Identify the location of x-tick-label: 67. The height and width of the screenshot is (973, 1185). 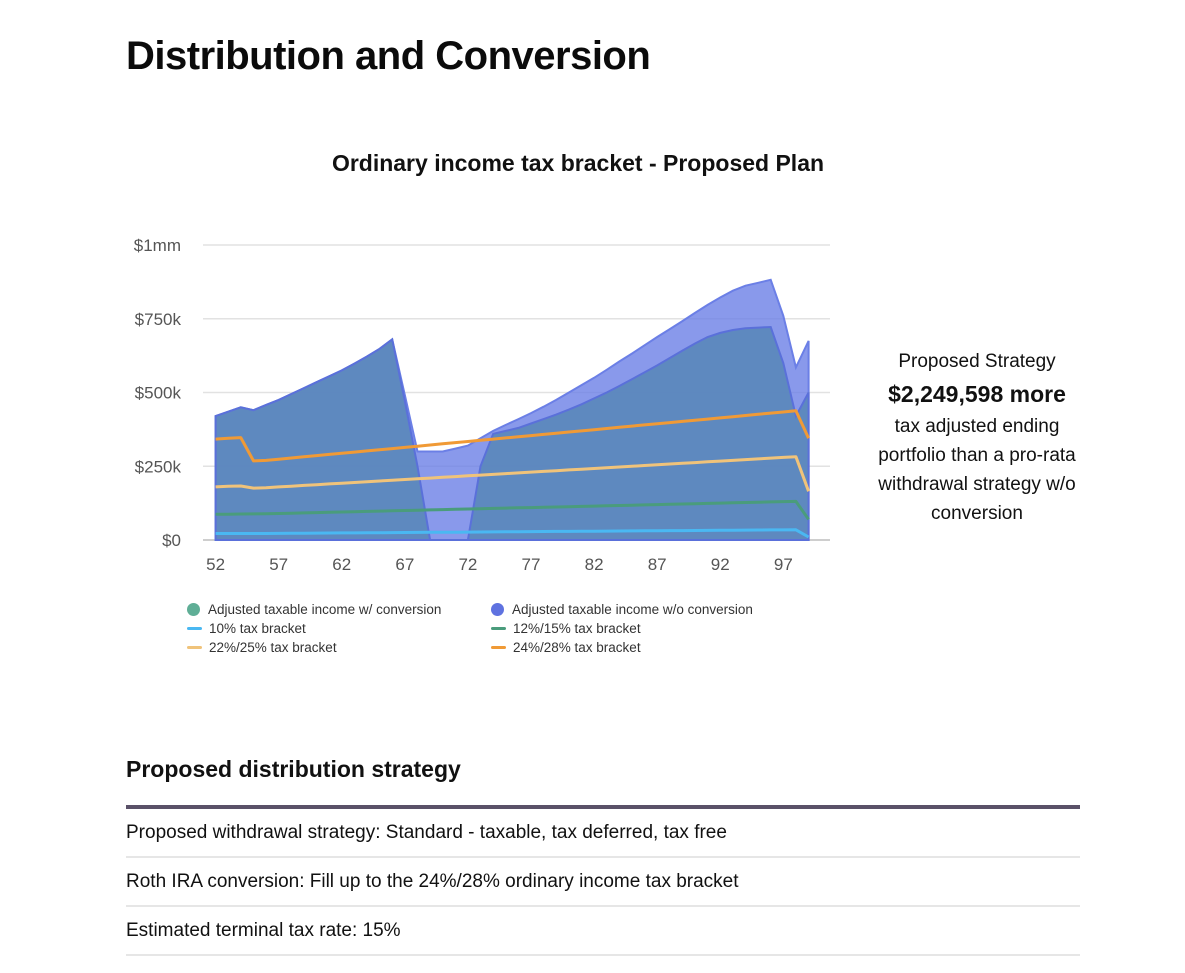
(404, 564).